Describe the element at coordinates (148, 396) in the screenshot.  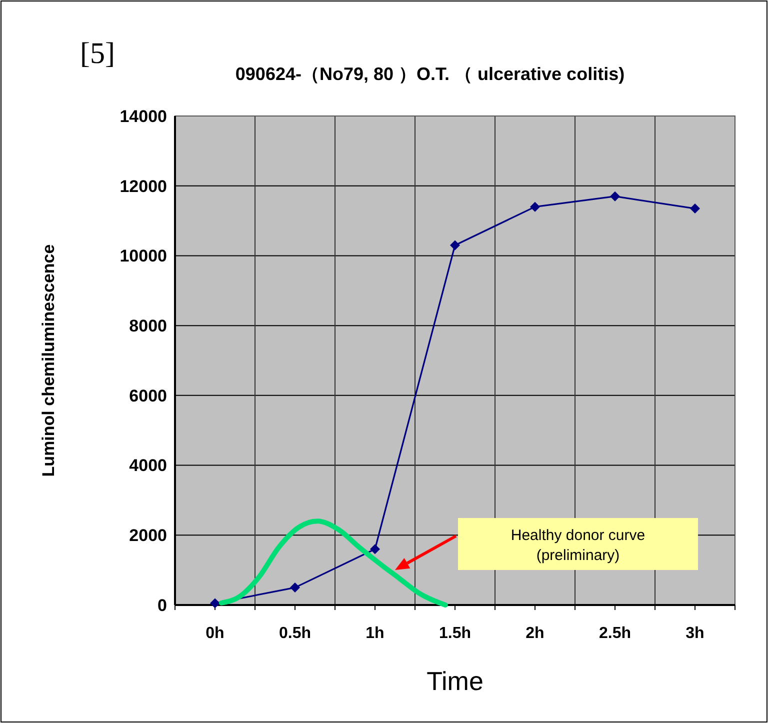
I see `y-tick-label: 6000` at that location.